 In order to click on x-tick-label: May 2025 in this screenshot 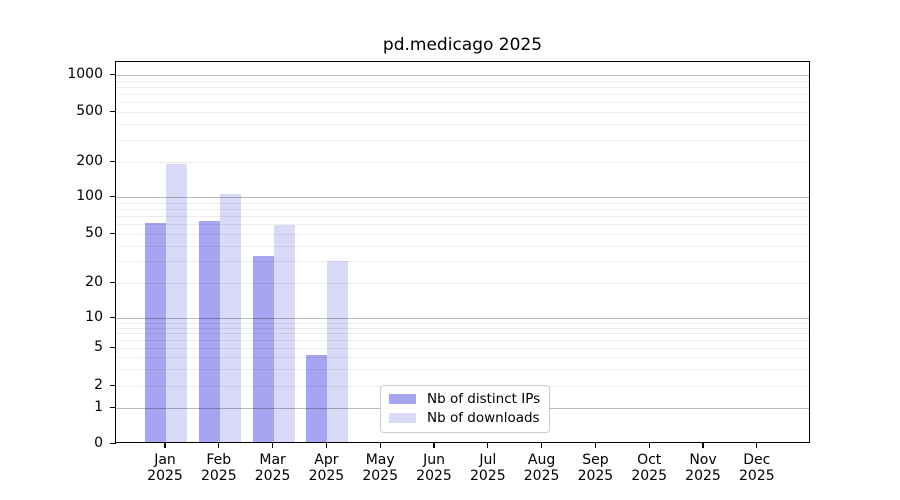, I will do `click(380, 468)`.